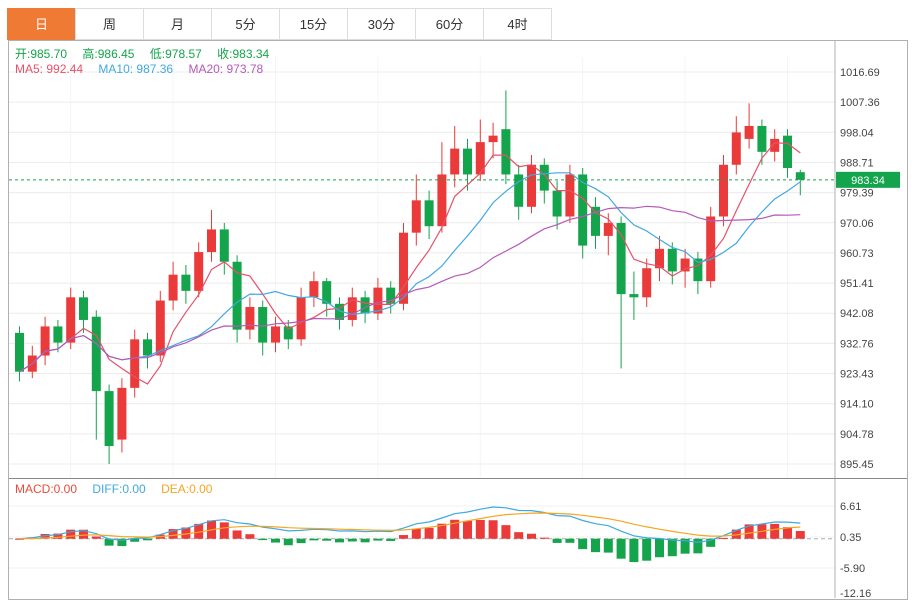  Describe the element at coordinates (243, 54) in the screenshot. I see `close-value: 收:983.34` at that location.